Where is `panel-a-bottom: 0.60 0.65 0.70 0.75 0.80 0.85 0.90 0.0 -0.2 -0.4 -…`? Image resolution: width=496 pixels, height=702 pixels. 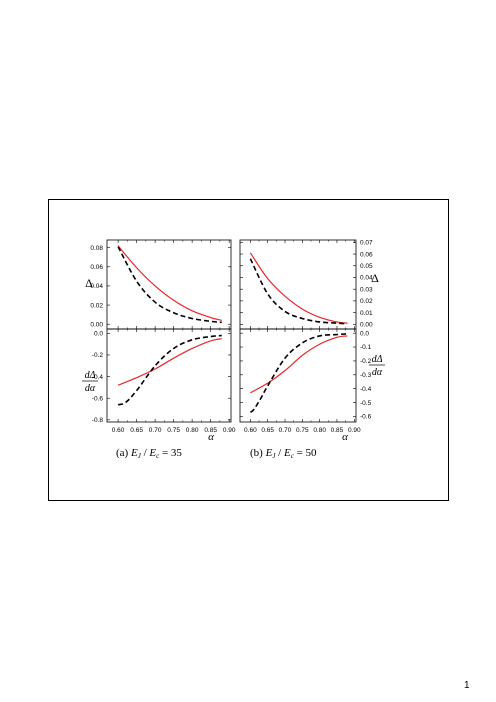
panel-a-bottom: 0.60 0.65 0.70 0.75 0.80 0.85 0.90 0.0 -0.2 -0.4 -… is located at coordinates (164, 381).